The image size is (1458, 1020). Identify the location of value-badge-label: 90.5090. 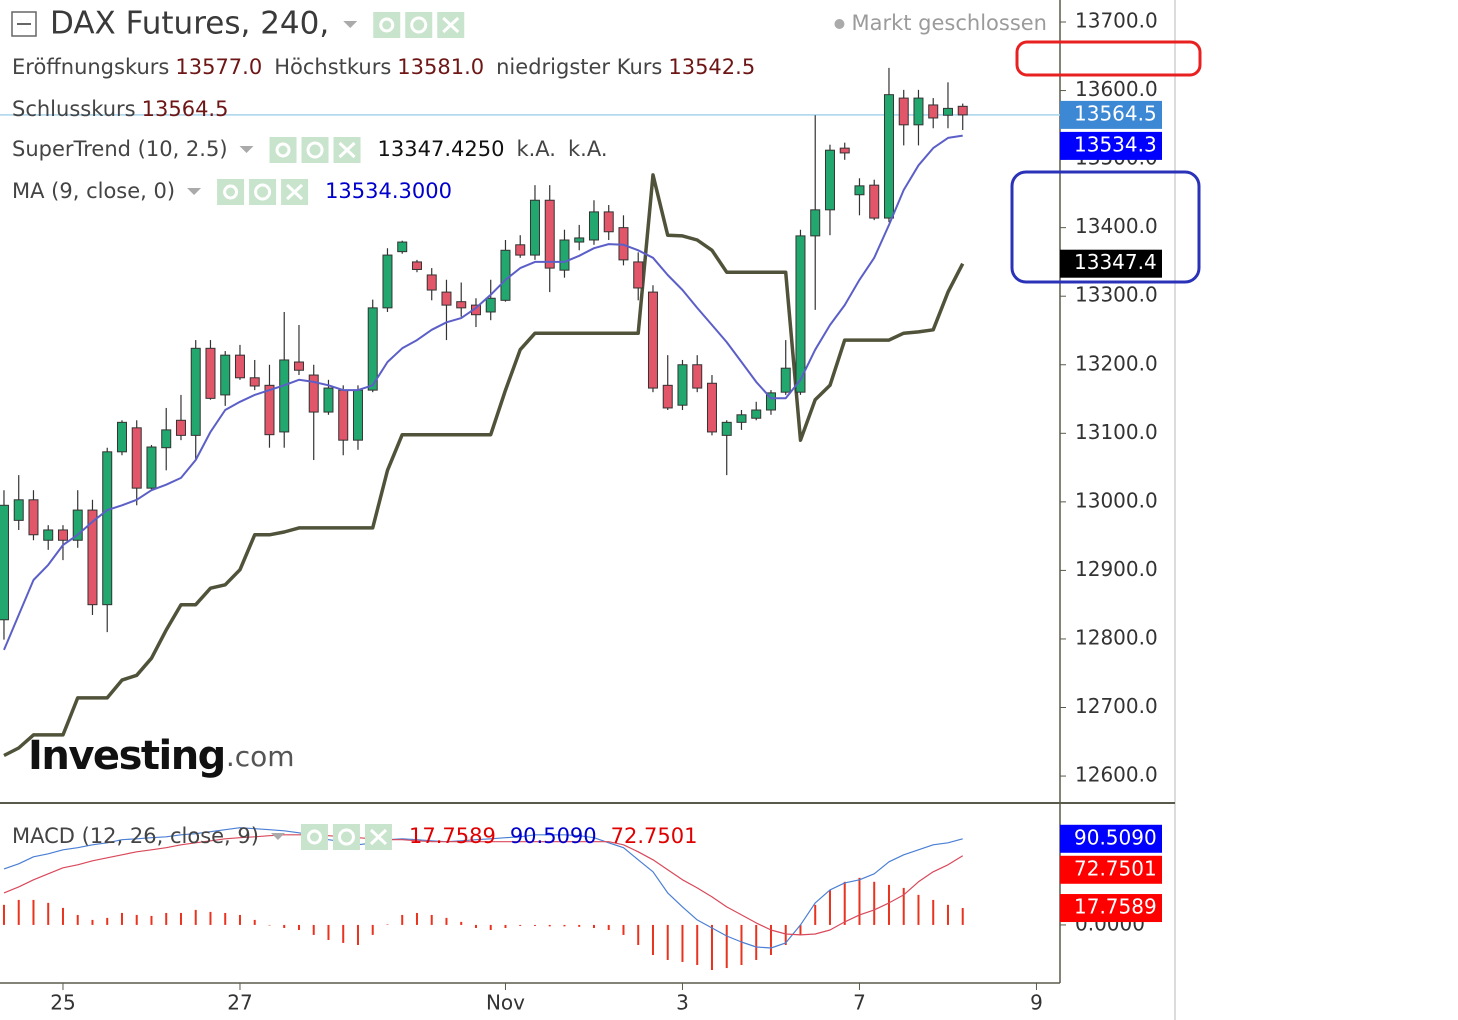
(1115, 837).